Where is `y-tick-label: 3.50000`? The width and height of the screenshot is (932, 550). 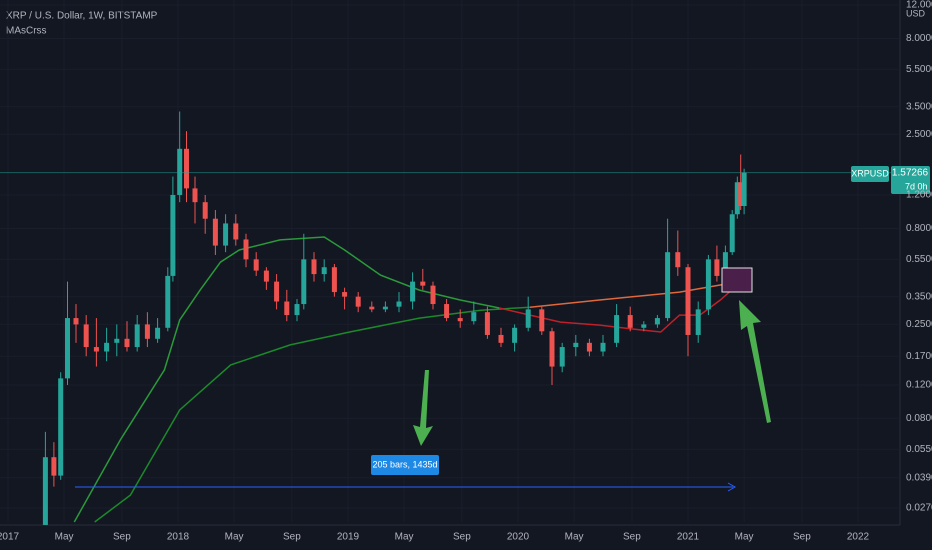
y-tick-label: 3.50000 is located at coordinates (919, 106).